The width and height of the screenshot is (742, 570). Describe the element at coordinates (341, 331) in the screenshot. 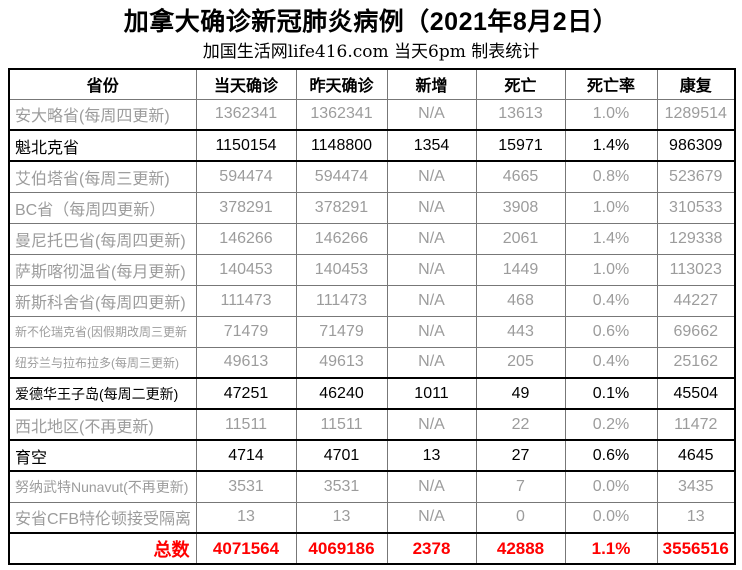

I see `yesterday-confirmed-cell: 71479` at that location.